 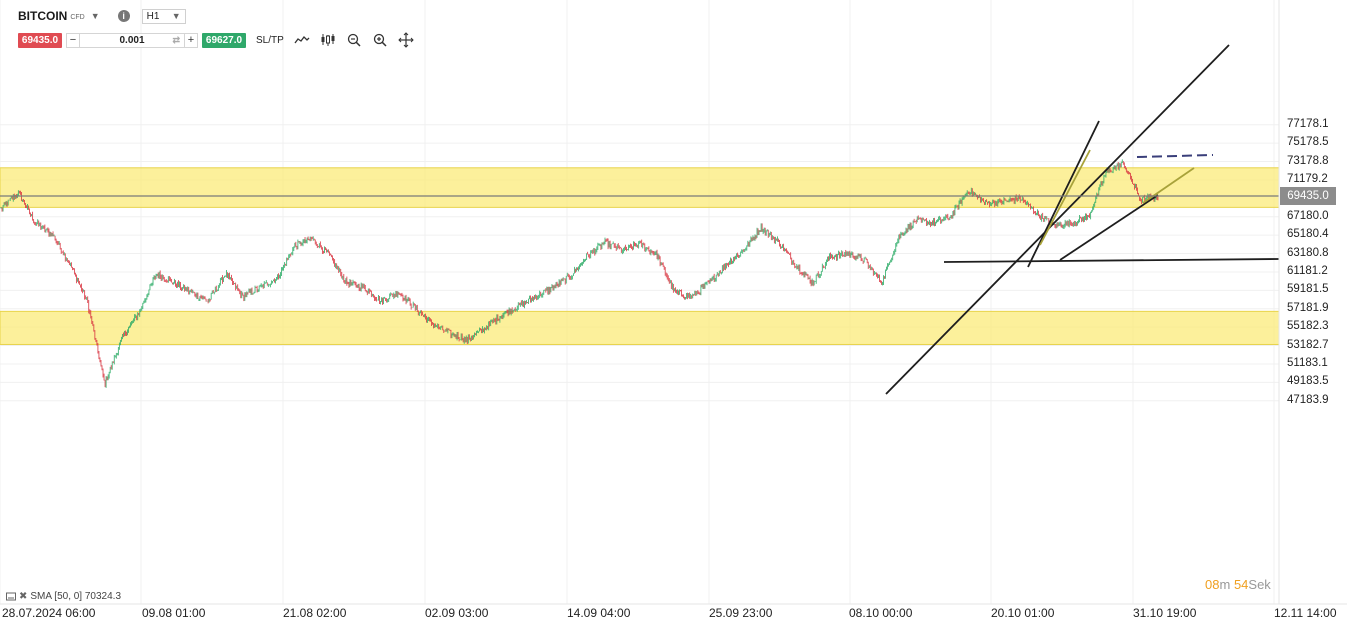 I want to click on symbol-name: BITCOIN, so click(x=43, y=16).